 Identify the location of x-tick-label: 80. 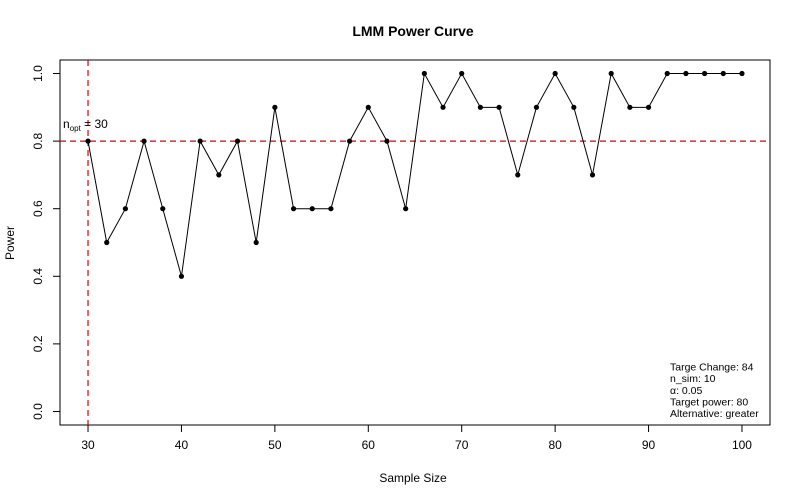
(555, 445).